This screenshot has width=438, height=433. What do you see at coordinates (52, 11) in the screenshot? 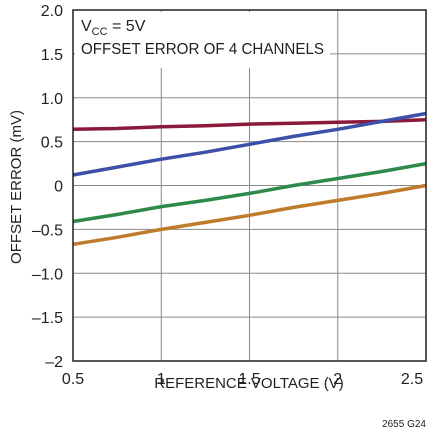
I see `y-tick-label: 2.0` at bounding box center [52, 11].